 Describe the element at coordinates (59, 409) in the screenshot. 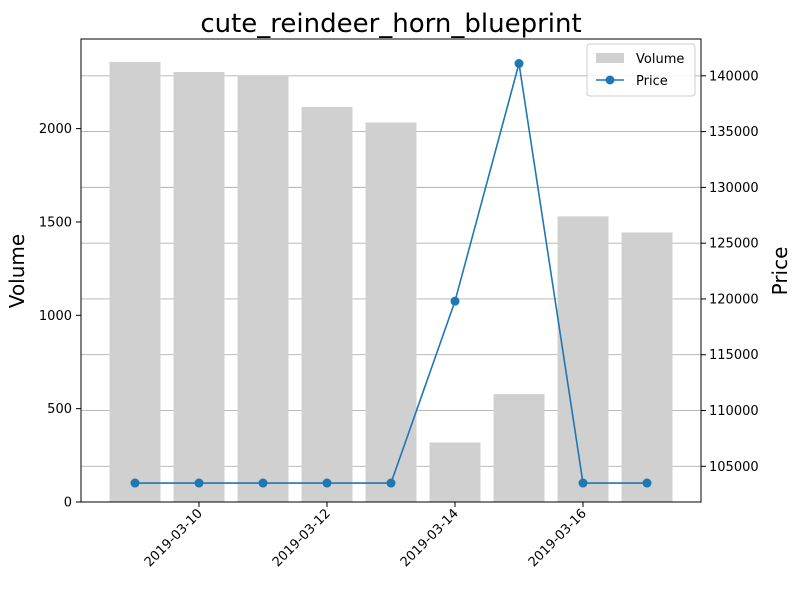

I see `y-tick-label-left: 500` at that location.